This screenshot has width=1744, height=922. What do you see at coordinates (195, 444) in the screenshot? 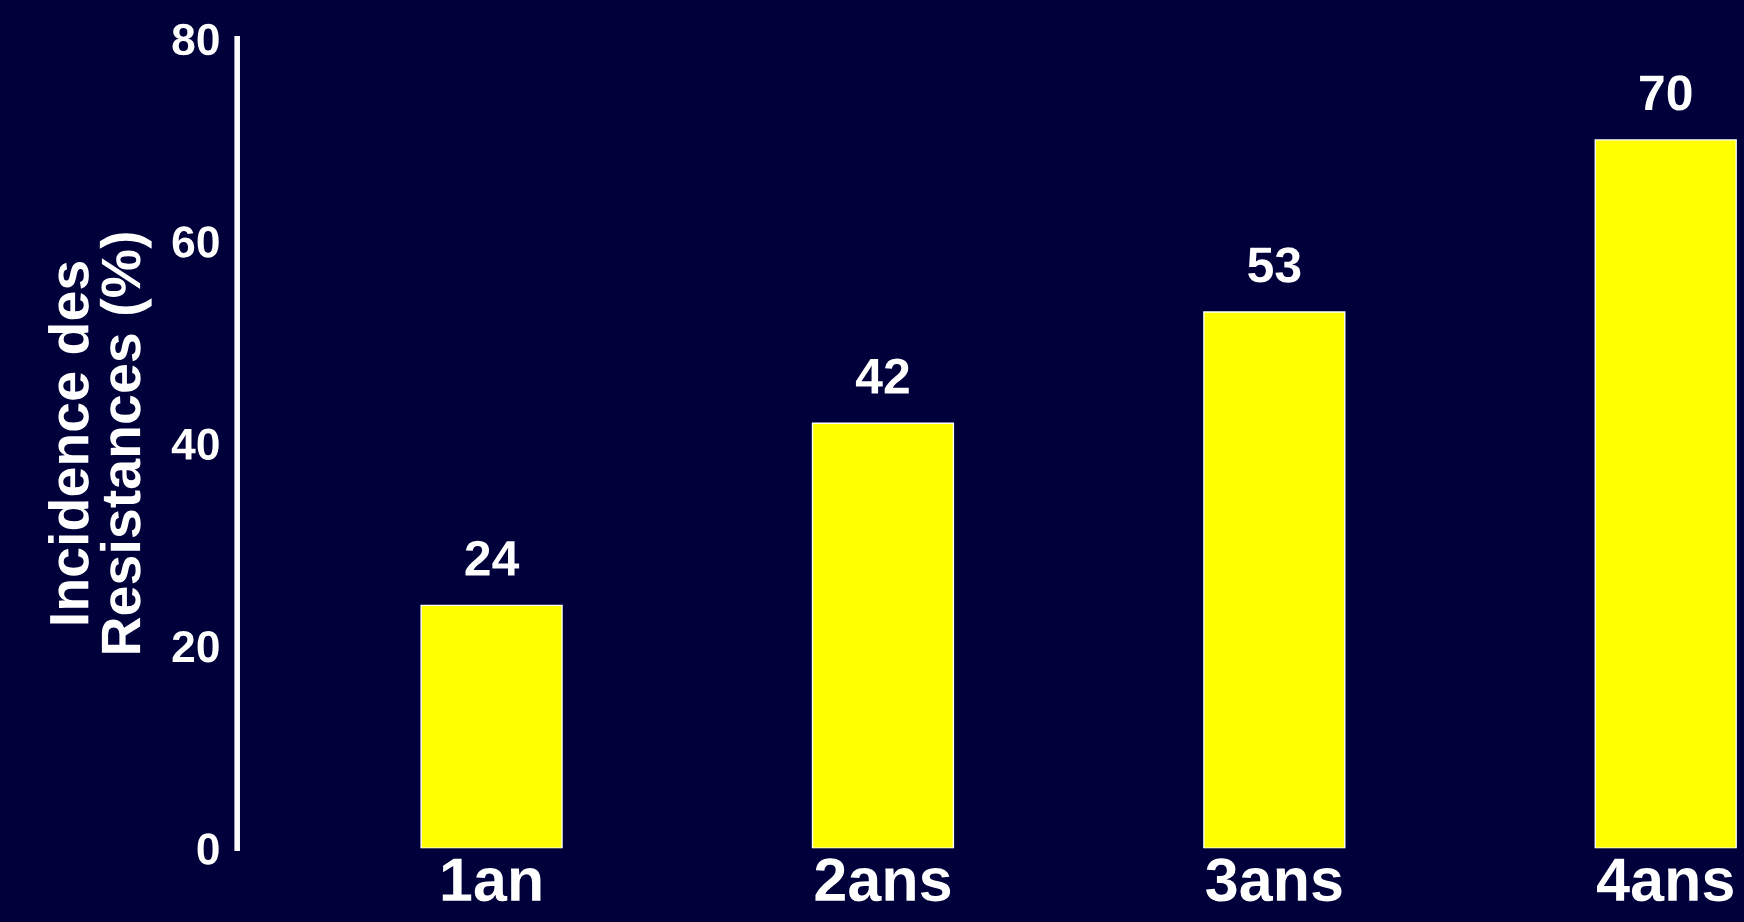
I see `y-tick-label: 40` at bounding box center [195, 444].